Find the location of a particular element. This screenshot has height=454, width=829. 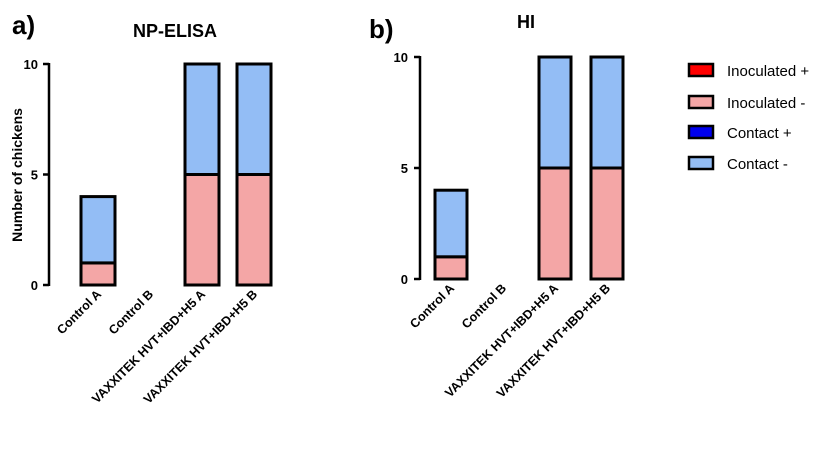

legend-label-inoculated-pos: Inoculated + is located at coordinates (768, 71).